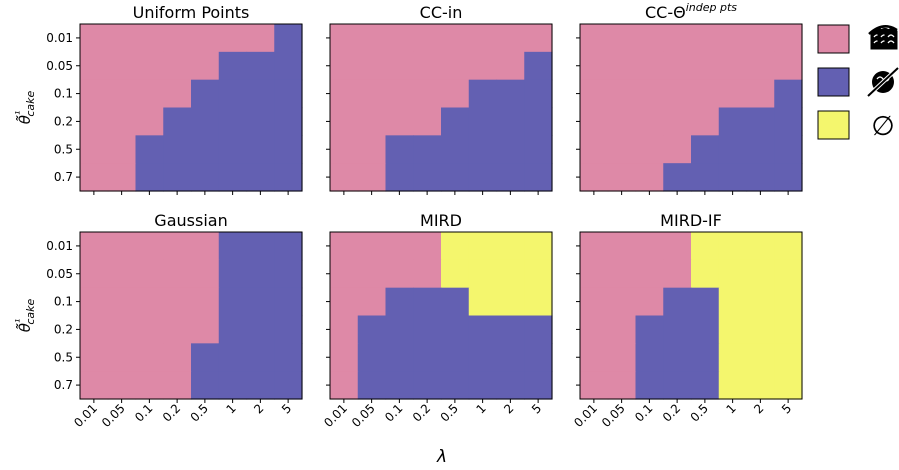 The image size is (899, 470). What do you see at coordinates (174, 99) in the screenshot?
I see `heatmap-panel: Uniform Points 0.01 0.05 0.1 0.2 0.5 0.7` at bounding box center [174, 99].